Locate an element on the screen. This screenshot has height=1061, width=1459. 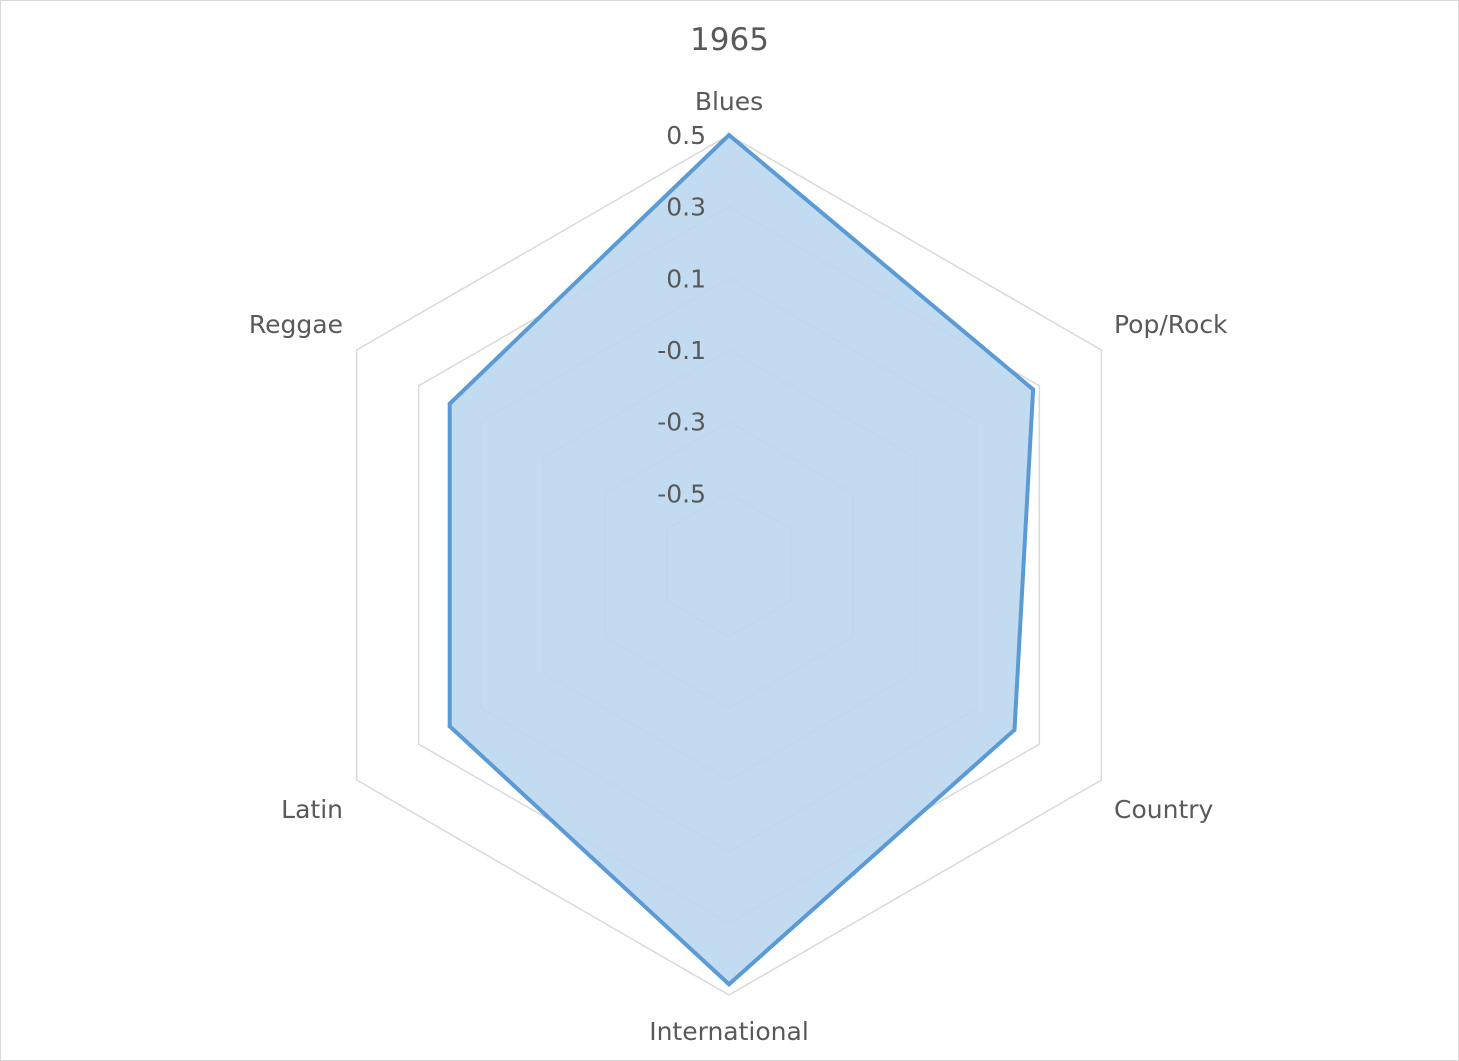
category-label-pop-rock: Pop/Rock is located at coordinates (1171, 324).